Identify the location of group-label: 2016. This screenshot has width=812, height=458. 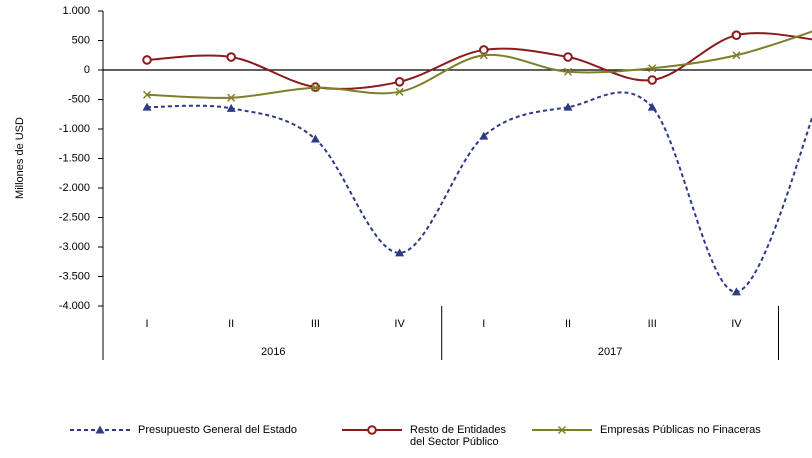
(273, 352).